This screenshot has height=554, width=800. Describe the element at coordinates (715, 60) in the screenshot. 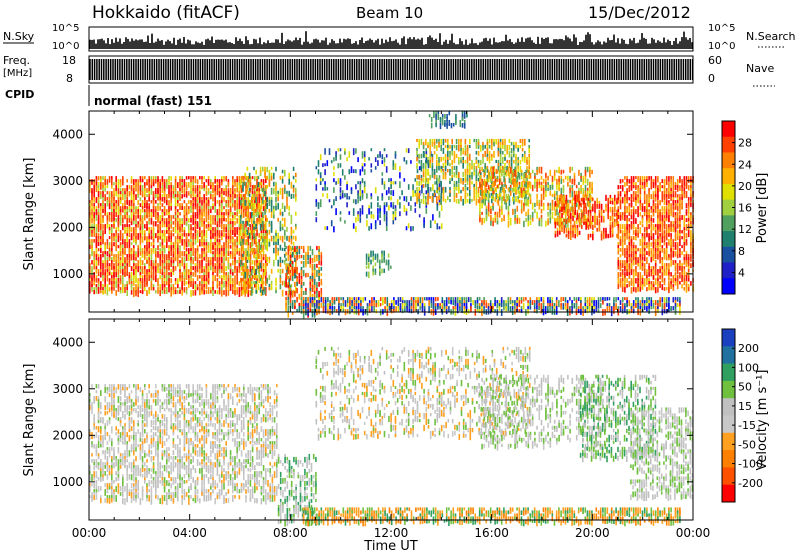

I see `nave-tick-high: 60` at that location.